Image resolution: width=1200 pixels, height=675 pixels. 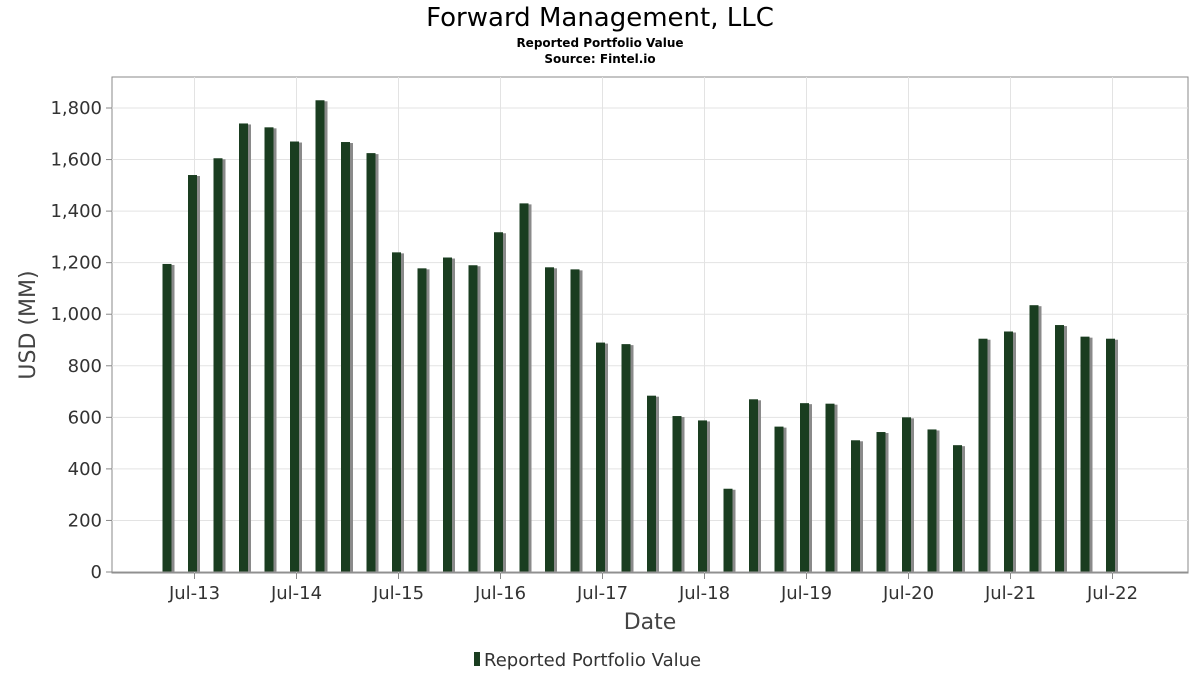 What do you see at coordinates (500, 593) in the screenshot?
I see `x-tick-label: Jul-16` at bounding box center [500, 593].